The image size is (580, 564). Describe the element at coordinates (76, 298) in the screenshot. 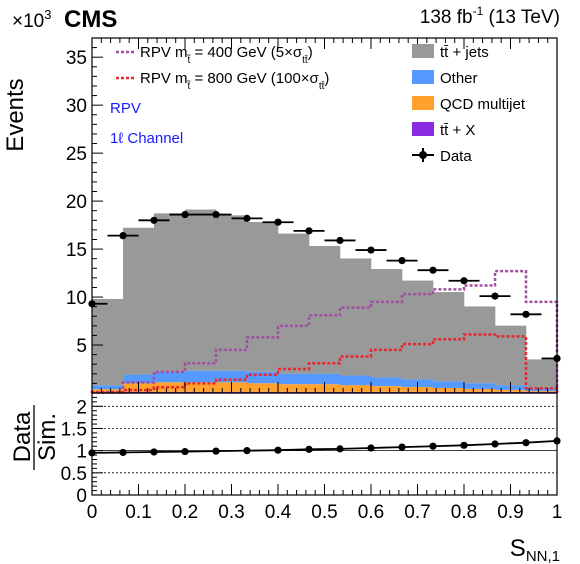

I see `y-tick-label: 10` at that location.